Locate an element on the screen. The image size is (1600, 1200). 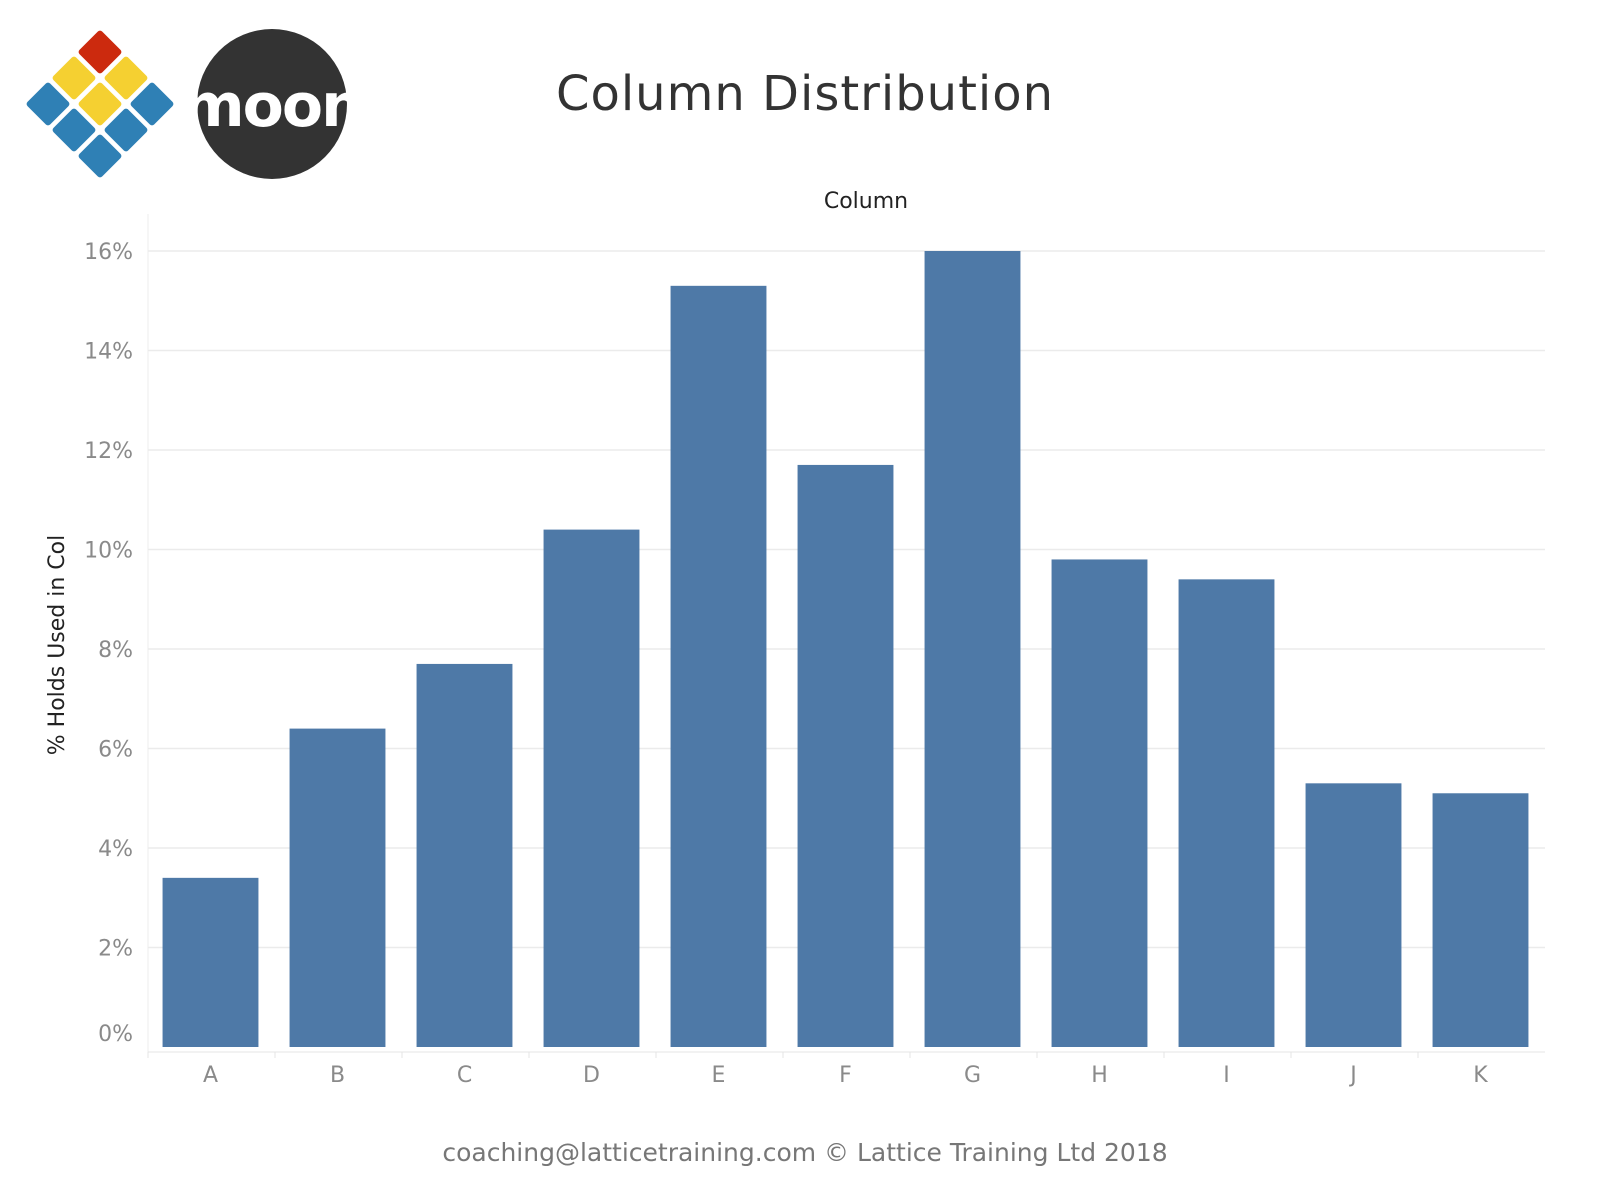
moon-logo-circle is located at coordinates (272, 104).